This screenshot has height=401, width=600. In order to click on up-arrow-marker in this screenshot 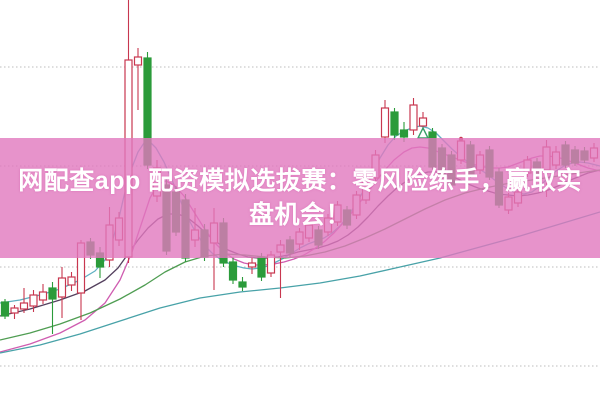, I will do `click(423, 132)`.